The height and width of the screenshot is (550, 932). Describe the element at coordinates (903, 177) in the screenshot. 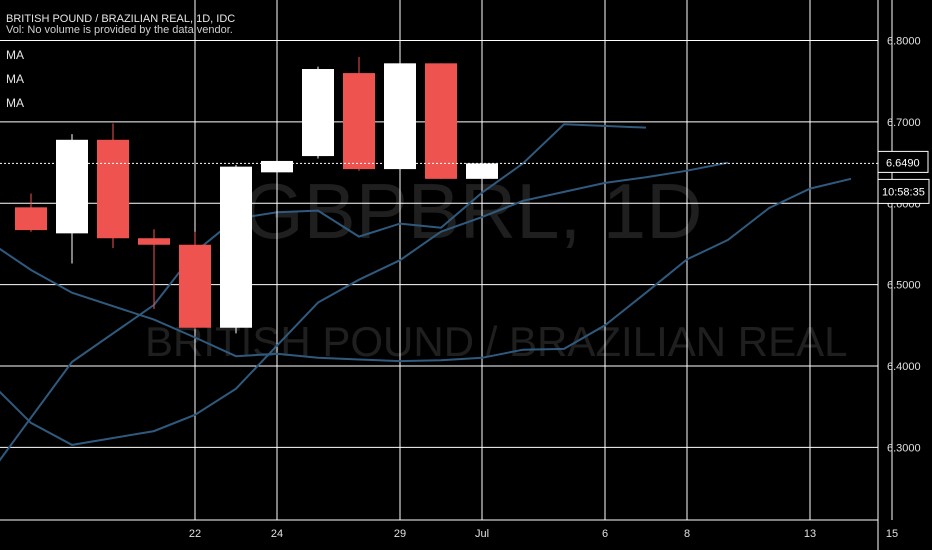

I see `price-tags: 6.6490 10:58:35` at that location.